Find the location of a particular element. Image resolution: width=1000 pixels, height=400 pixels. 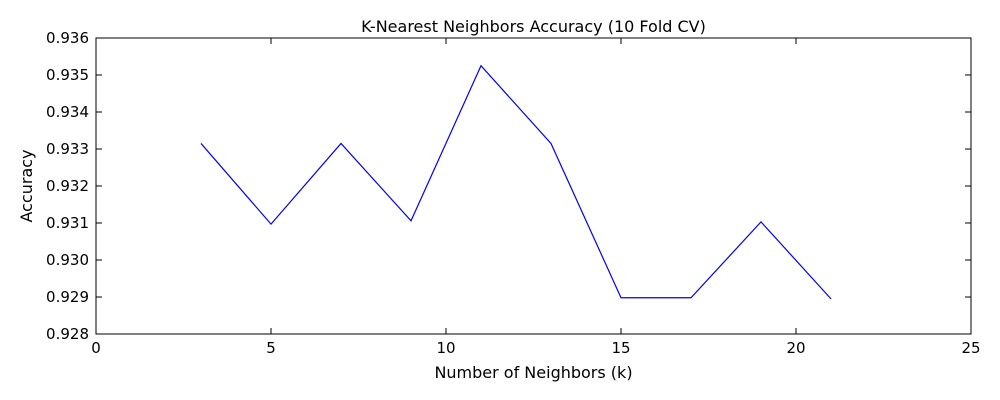

y-tick-label: 0.931 is located at coordinates (67, 223).